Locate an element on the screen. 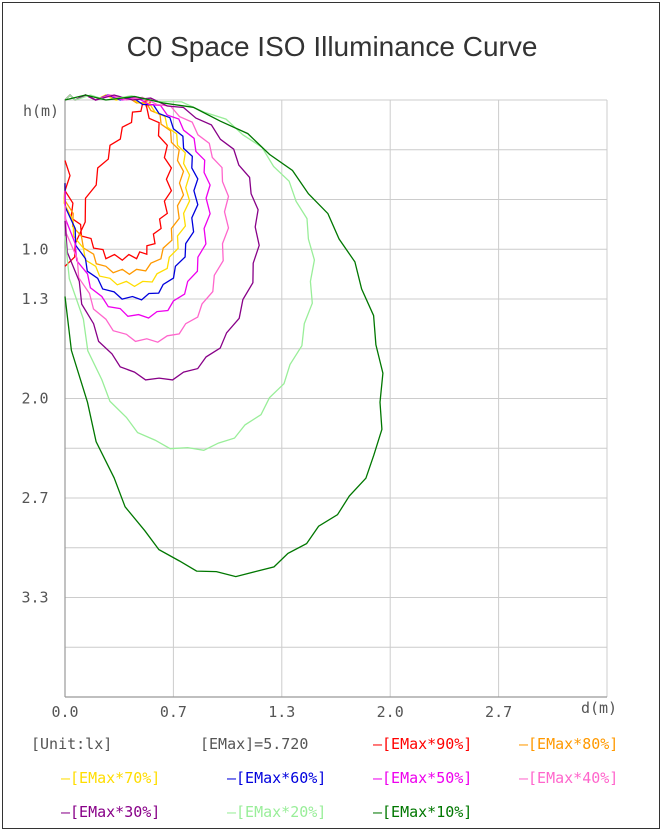  legend-item-70: —[EMax*70%] is located at coordinates (111, 778).